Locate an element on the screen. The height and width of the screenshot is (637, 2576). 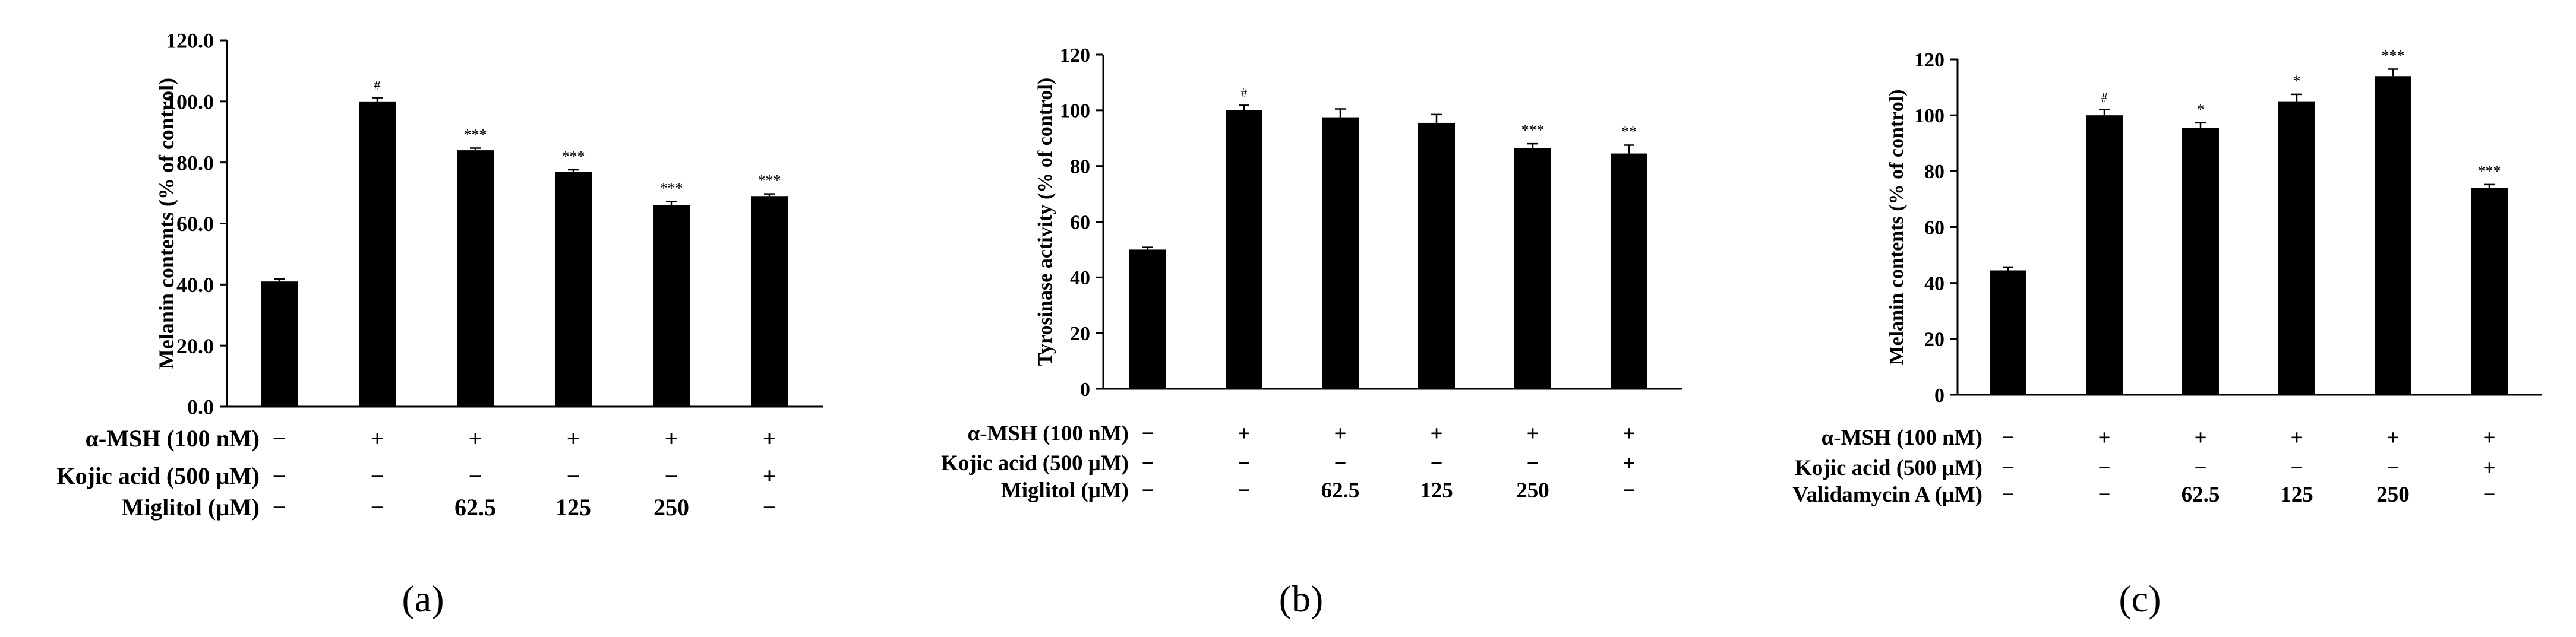
y-tick-label: 60.0 is located at coordinates (195, 224).